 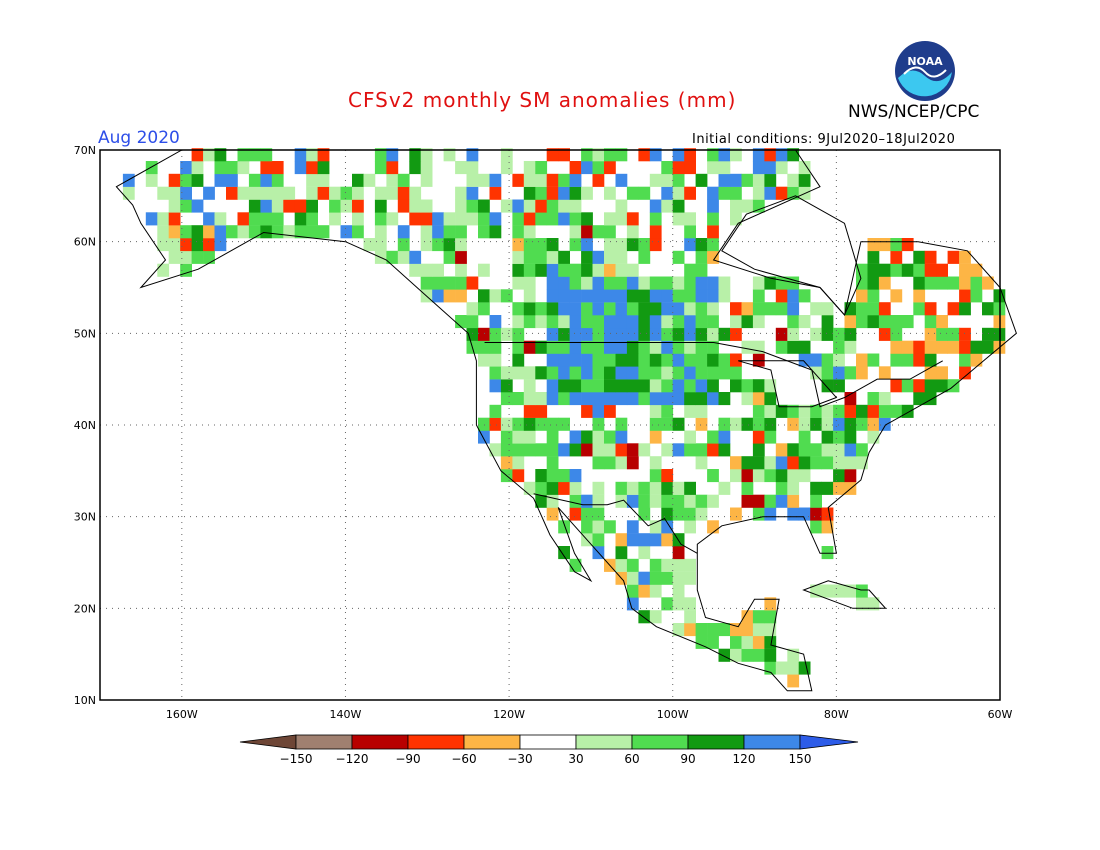 What do you see at coordinates (182, 714) in the screenshot?
I see `lon-tick-label: 160W` at bounding box center [182, 714].